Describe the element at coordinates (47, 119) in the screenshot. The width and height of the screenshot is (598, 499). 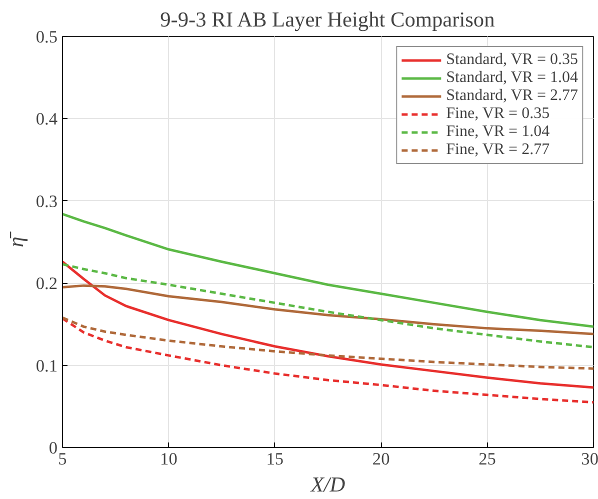
I see `y-tick-label: 0.4` at that location.